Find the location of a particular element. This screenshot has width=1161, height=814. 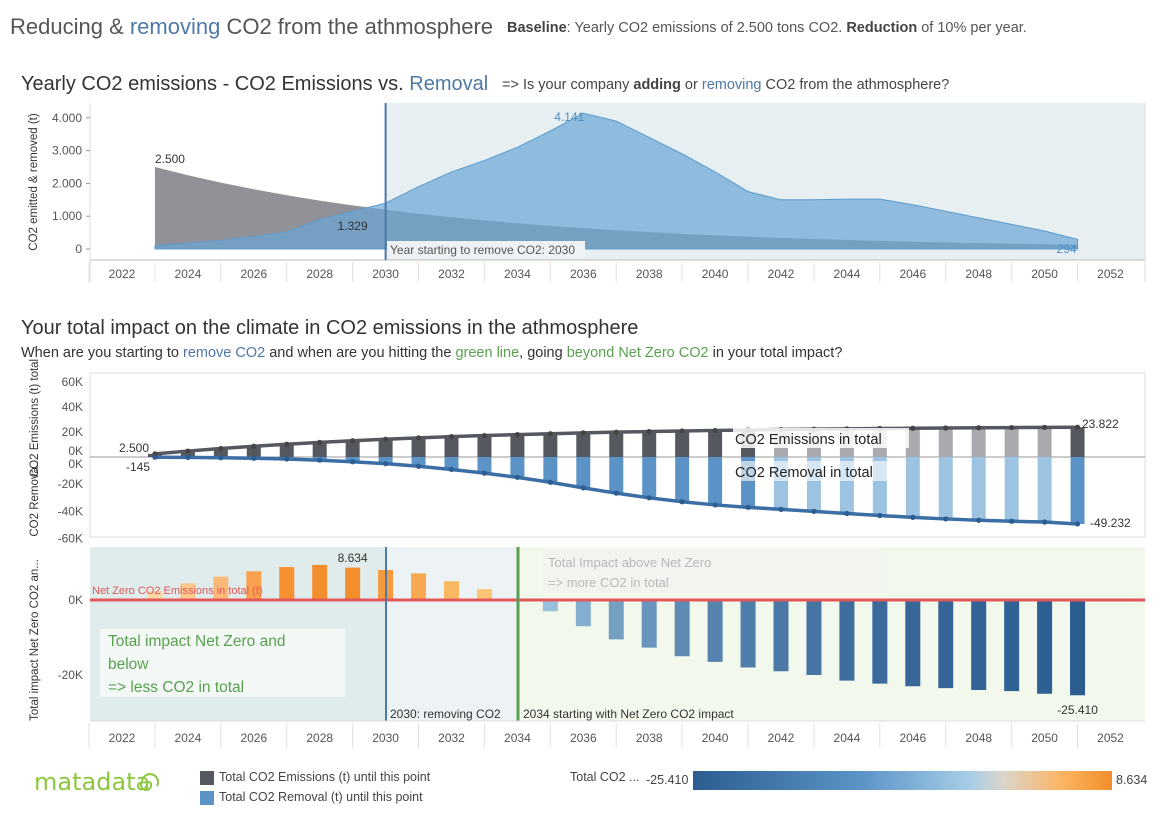

c3-x-tick: 2042 is located at coordinates (781, 738).